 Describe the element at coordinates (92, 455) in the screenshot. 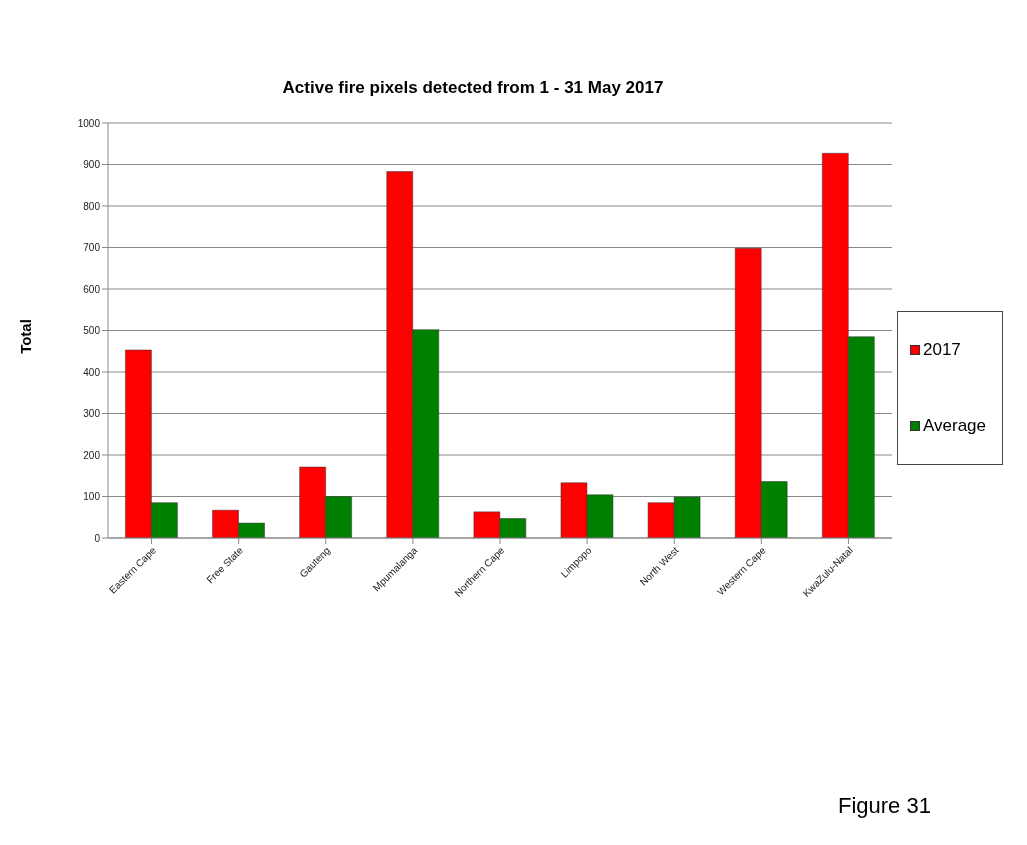

I see `y-tick-label: 200` at that location.